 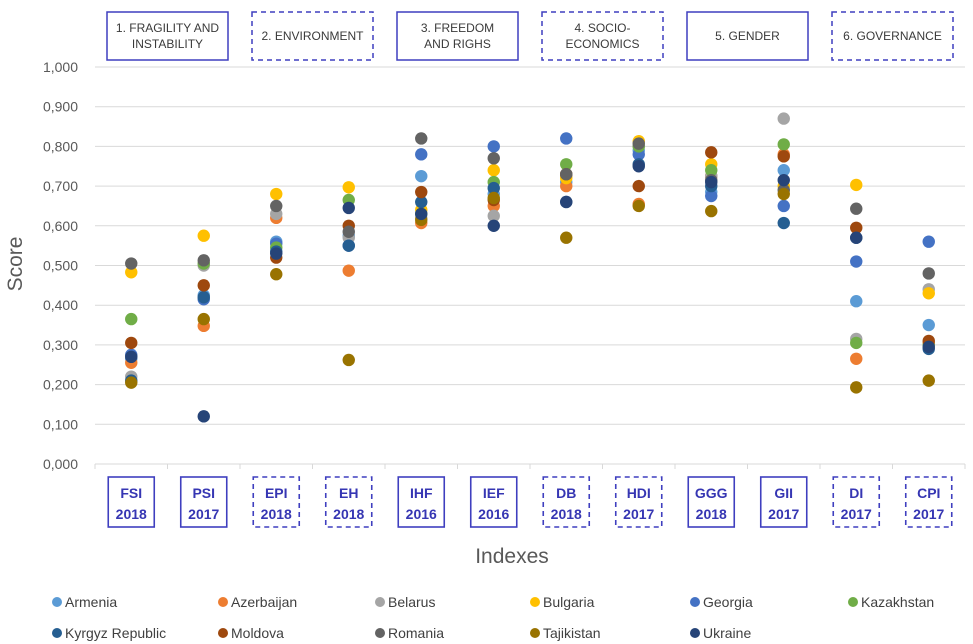 What do you see at coordinates (257, 633) in the screenshot?
I see `legend-label: Moldova` at bounding box center [257, 633].